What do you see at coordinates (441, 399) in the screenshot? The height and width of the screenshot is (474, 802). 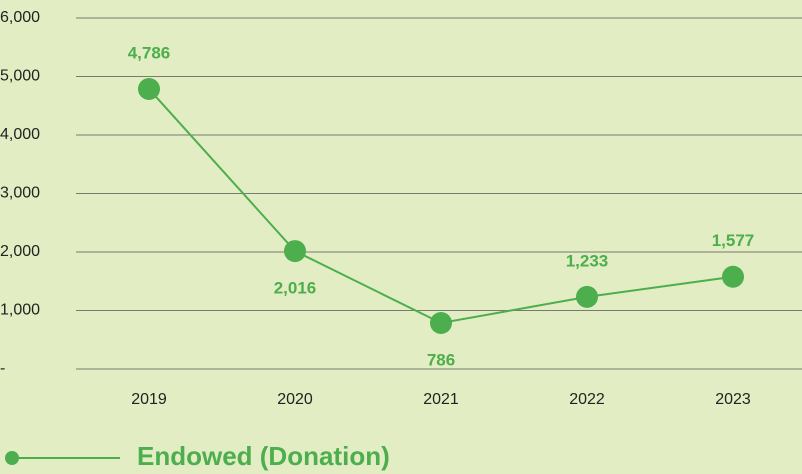 I see `x-tick-label: 2021` at bounding box center [441, 399].